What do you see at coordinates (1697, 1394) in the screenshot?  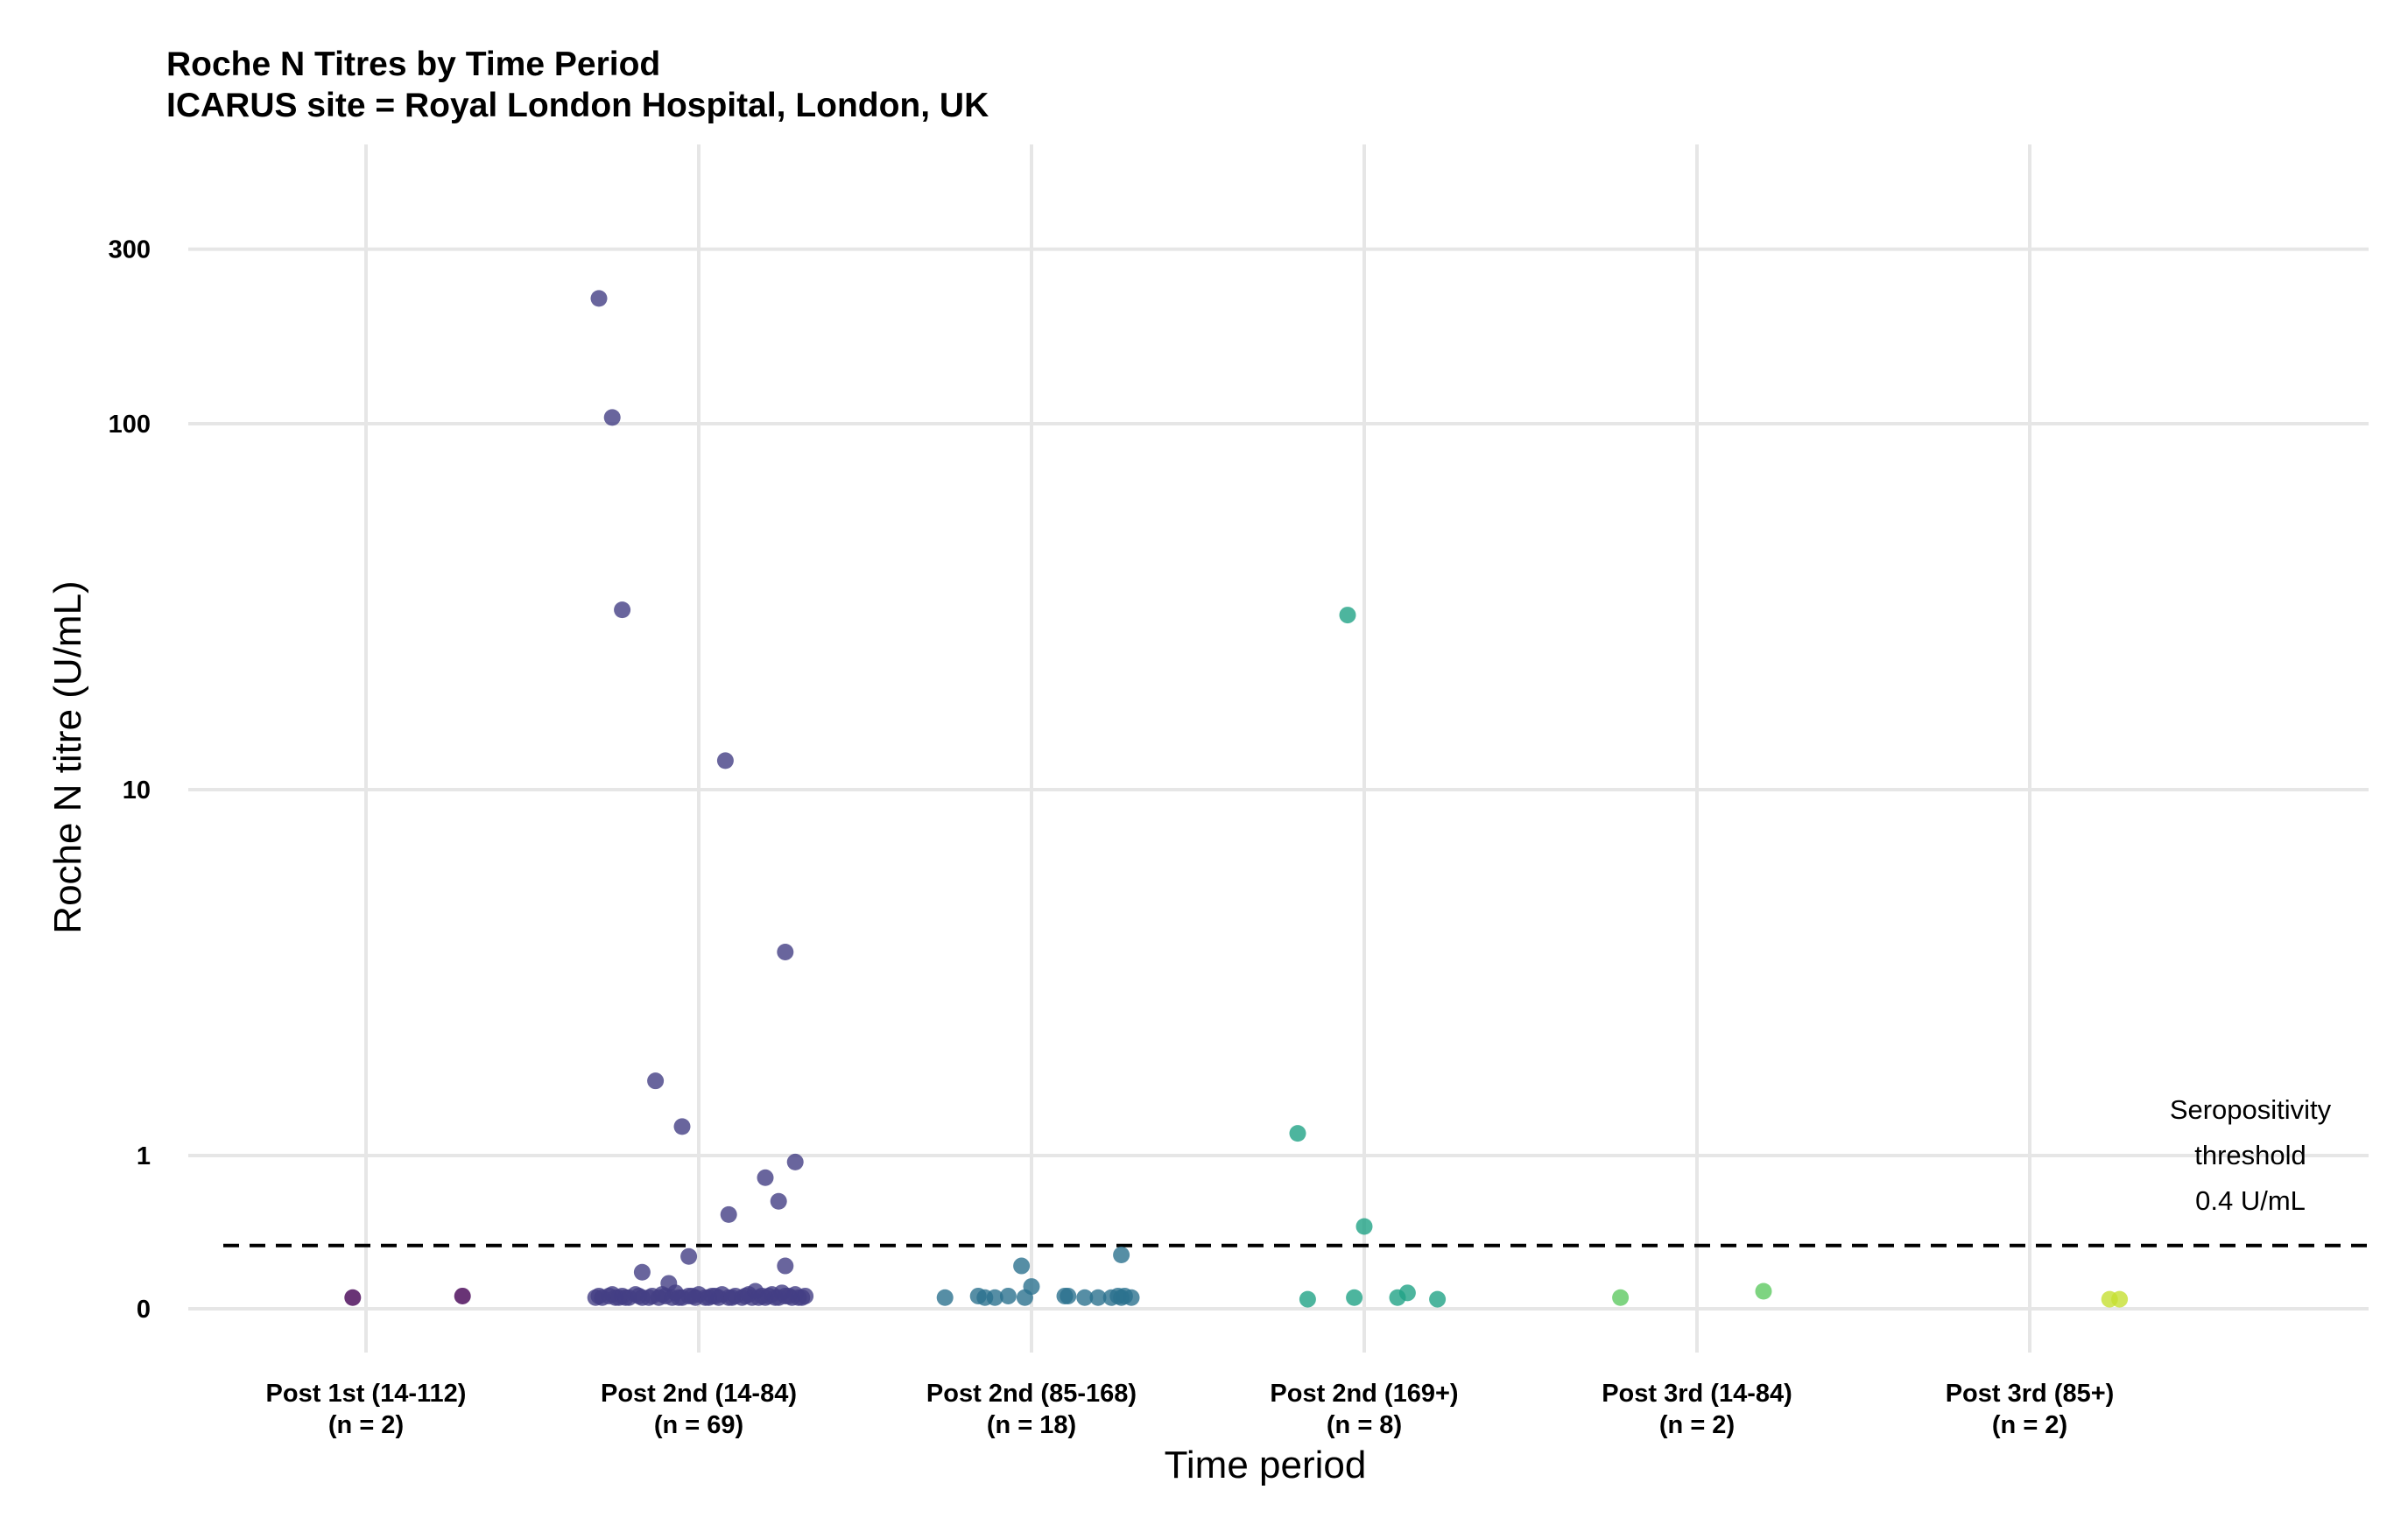 I see `x-tick-label: Post 3rd (14-84)` at bounding box center [1697, 1394].